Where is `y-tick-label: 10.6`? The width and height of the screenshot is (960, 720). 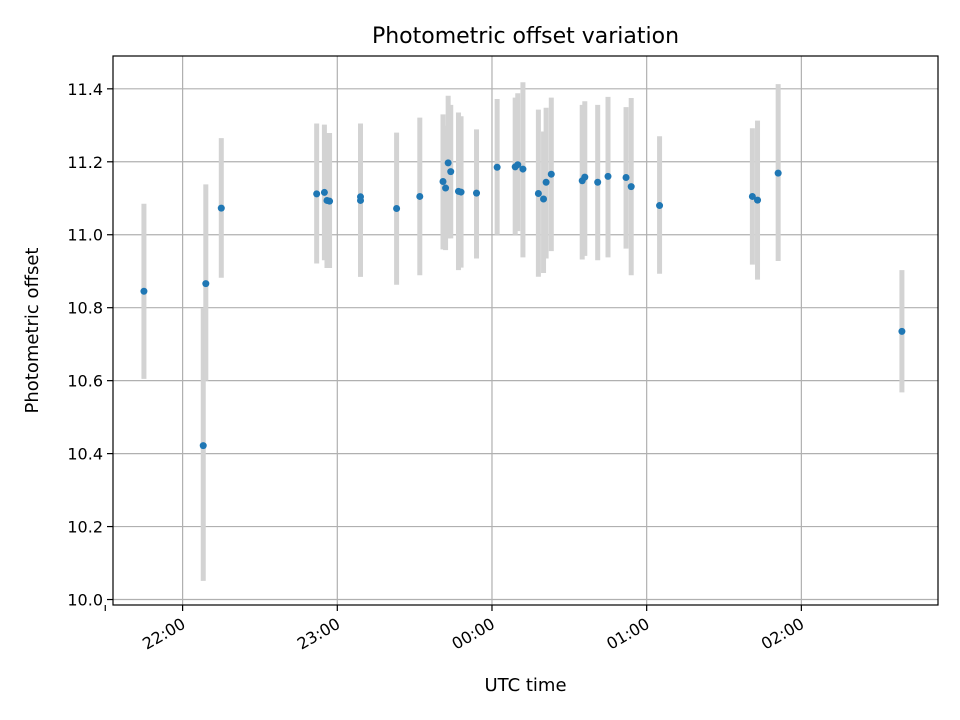
y-tick-label: 10.6 is located at coordinates (85, 381).